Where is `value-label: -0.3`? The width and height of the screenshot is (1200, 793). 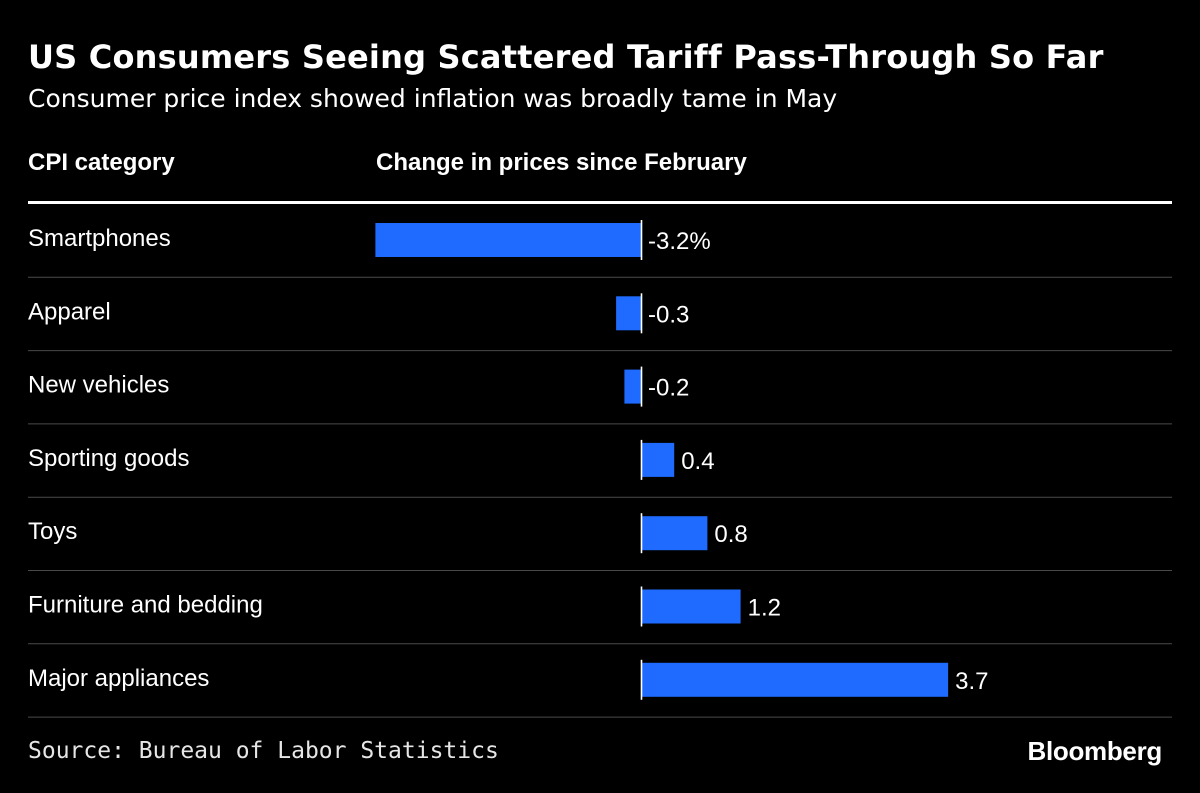 value-label: -0.3 is located at coordinates (668, 314).